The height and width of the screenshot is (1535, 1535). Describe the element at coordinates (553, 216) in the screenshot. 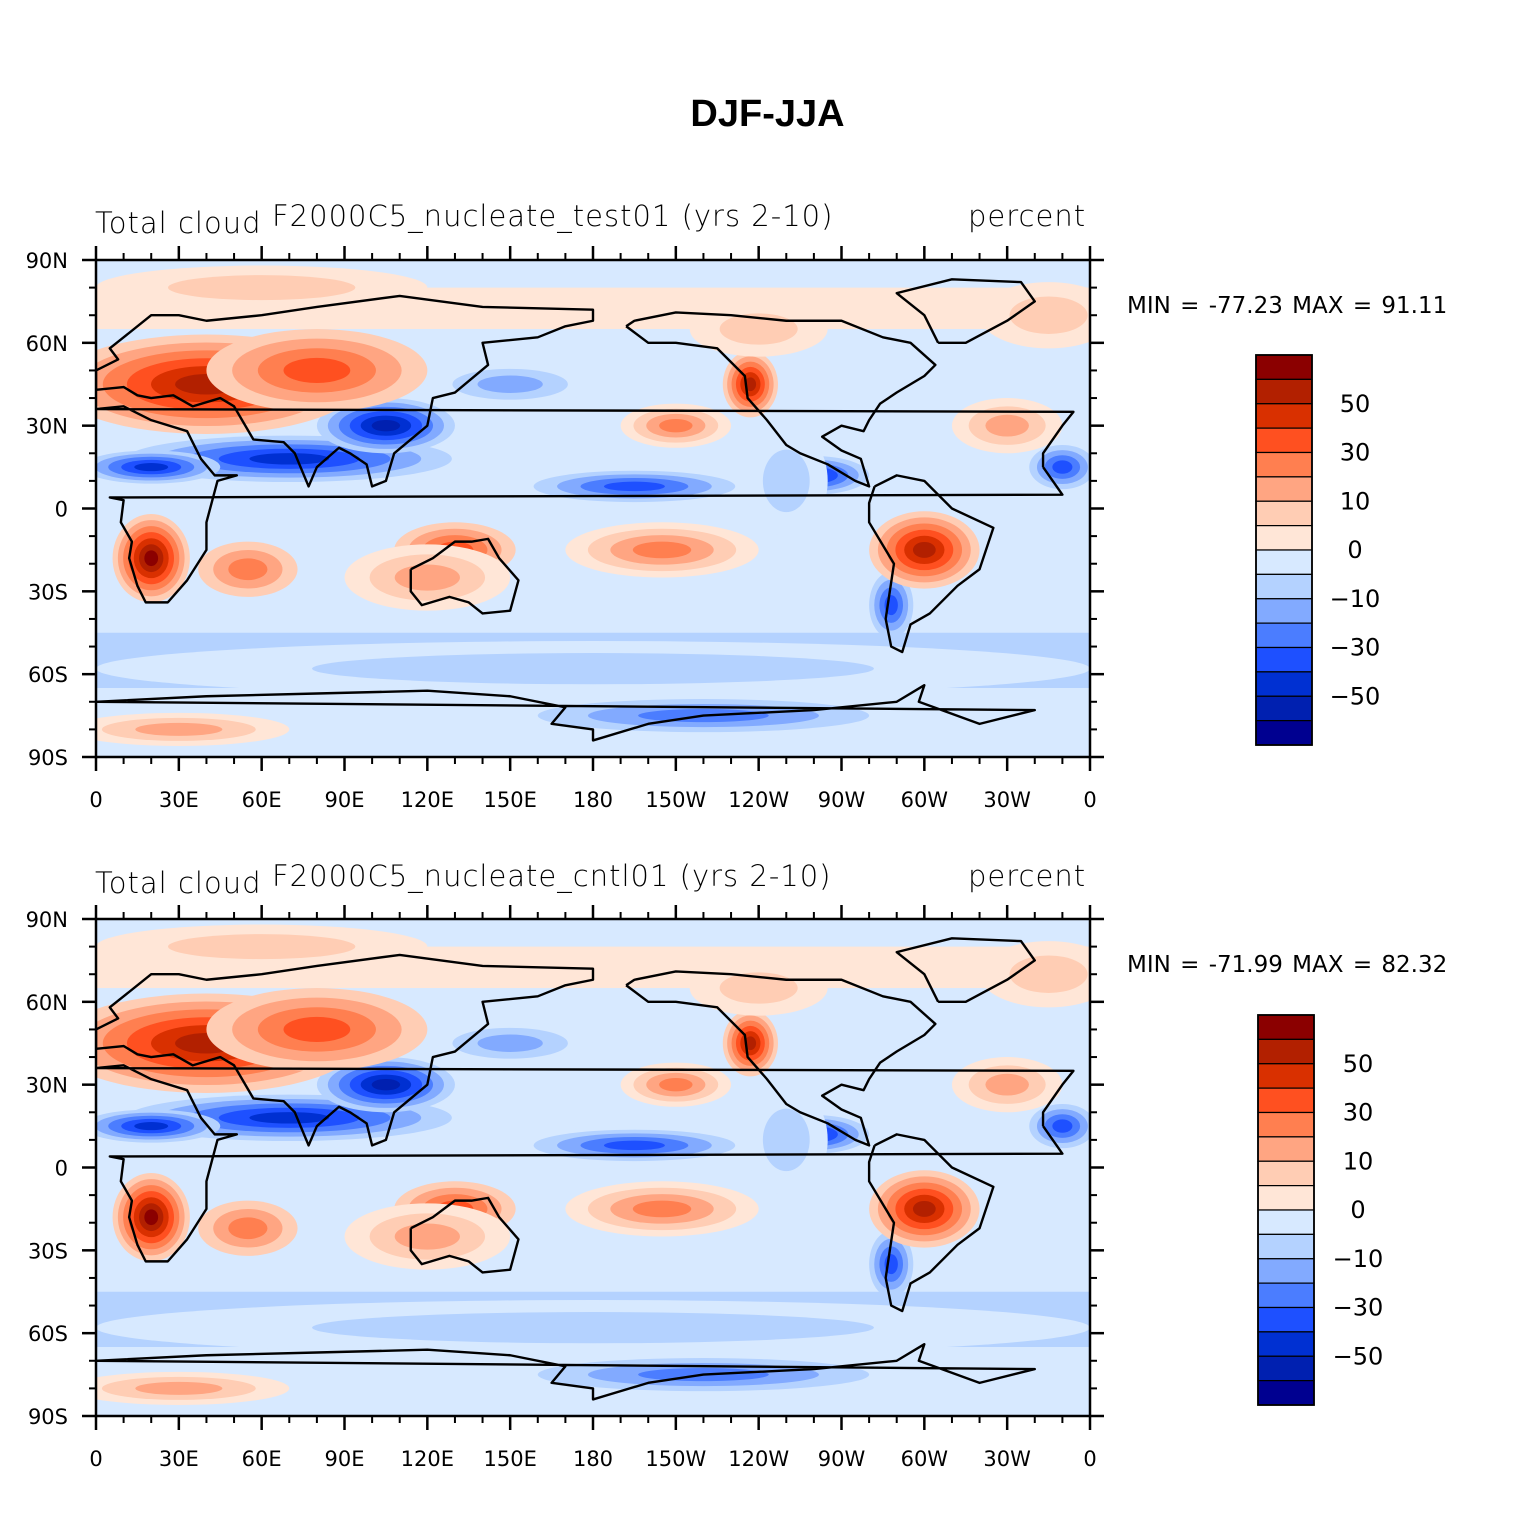

I see `panel-center-label: F2000C5_nucleate_test01 (yrs 2-10)` at that location.